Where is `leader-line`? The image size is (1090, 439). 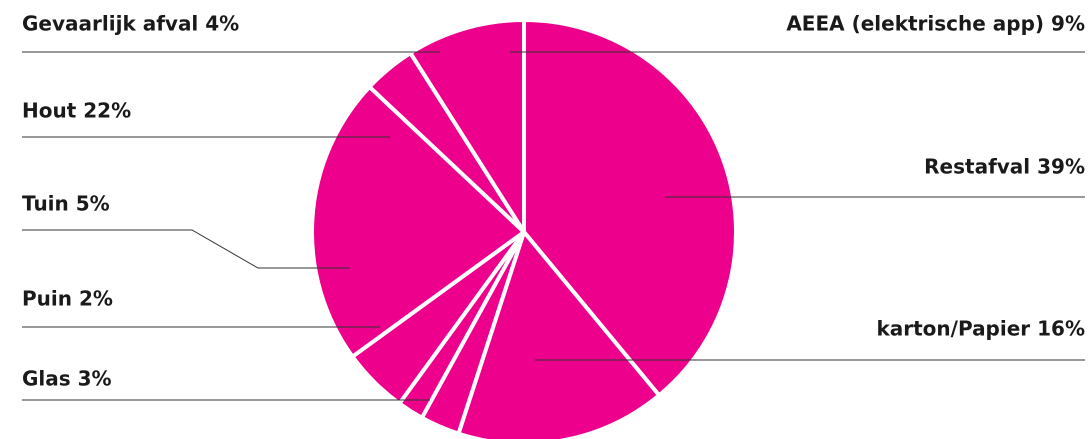 leader-line is located at coordinates (186, 249).